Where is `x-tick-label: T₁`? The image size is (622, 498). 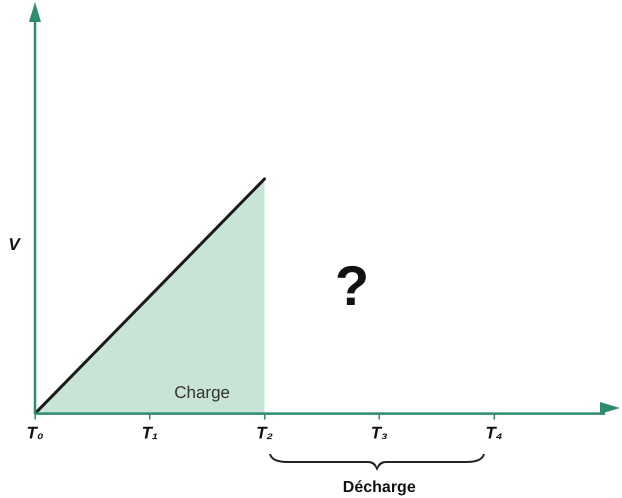
x-tick-label: T₁ is located at coordinates (150, 432).